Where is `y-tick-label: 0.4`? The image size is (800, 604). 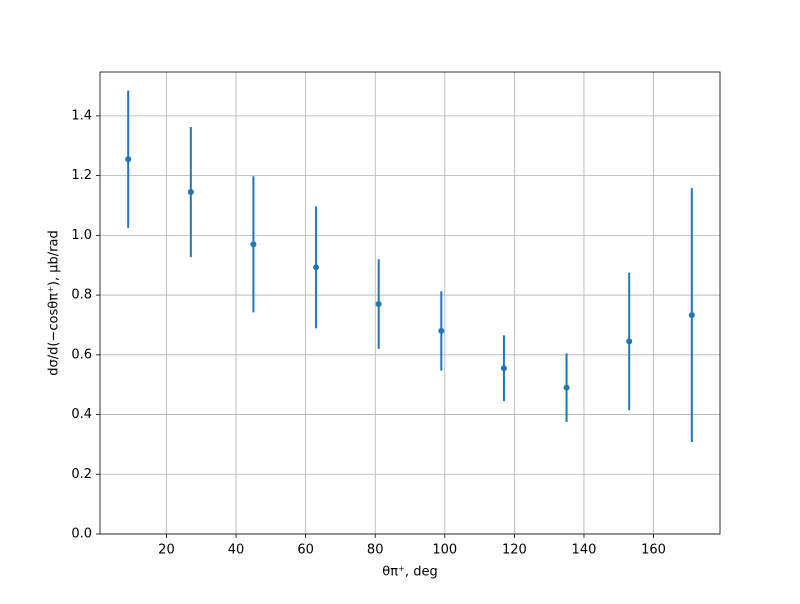
y-tick-label: 0.4 is located at coordinates (81, 414).